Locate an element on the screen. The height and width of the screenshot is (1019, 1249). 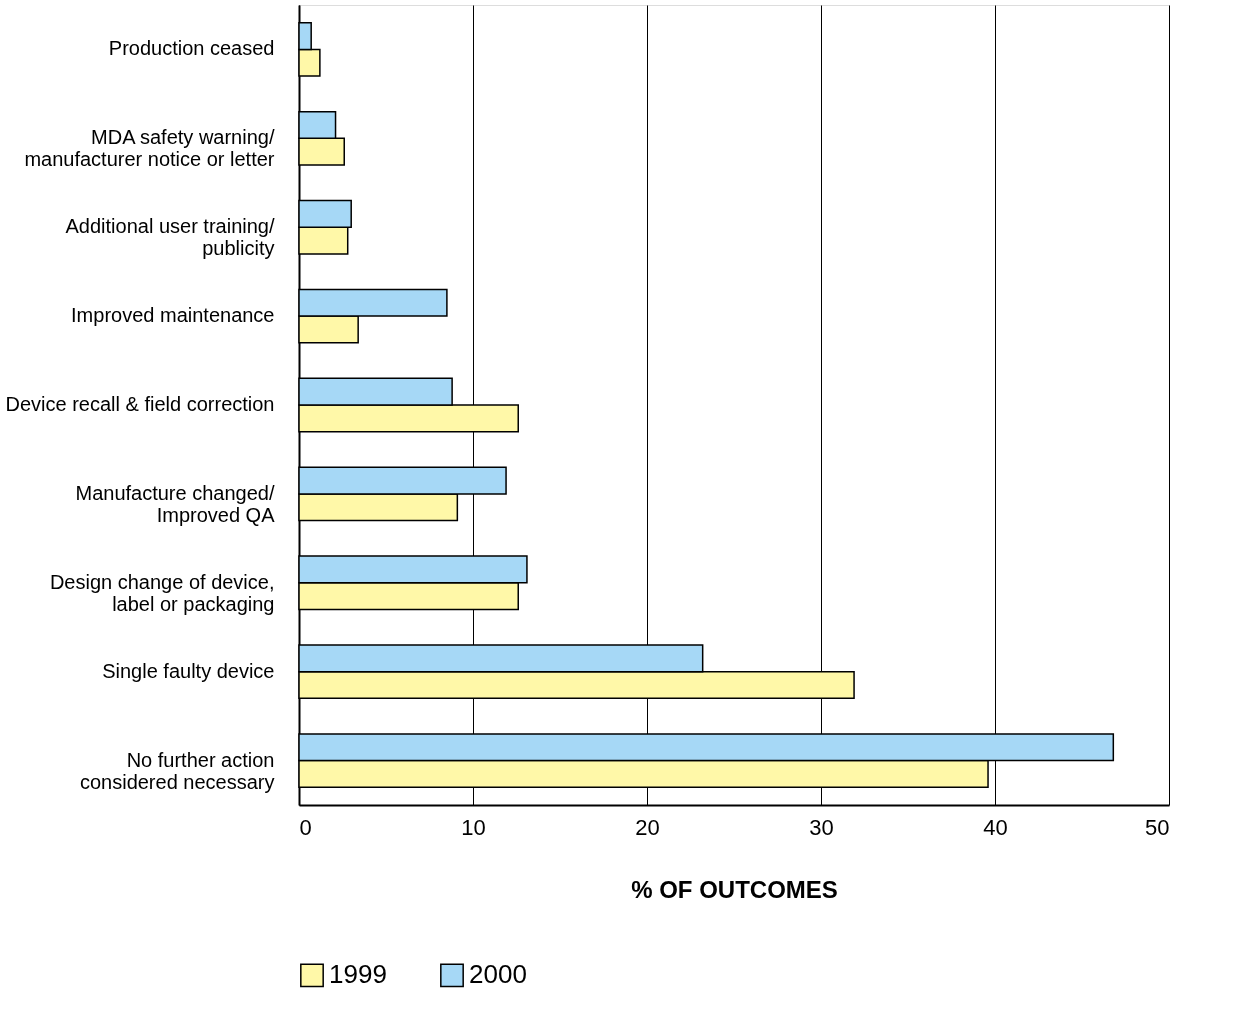
y-tick-label: MDA safety warning/ manufacturer notice or letter is located at coordinates (149, 148).